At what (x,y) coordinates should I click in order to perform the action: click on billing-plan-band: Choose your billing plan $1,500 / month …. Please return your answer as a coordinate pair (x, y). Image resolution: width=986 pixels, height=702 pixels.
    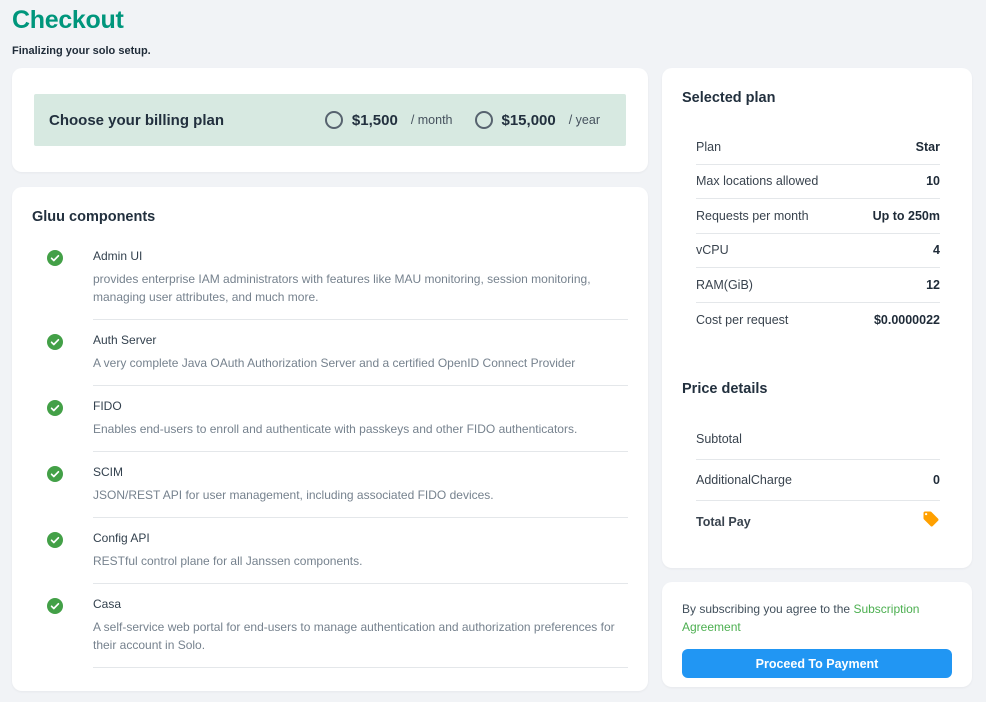
    Looking at the image, I should click on (330, 120).